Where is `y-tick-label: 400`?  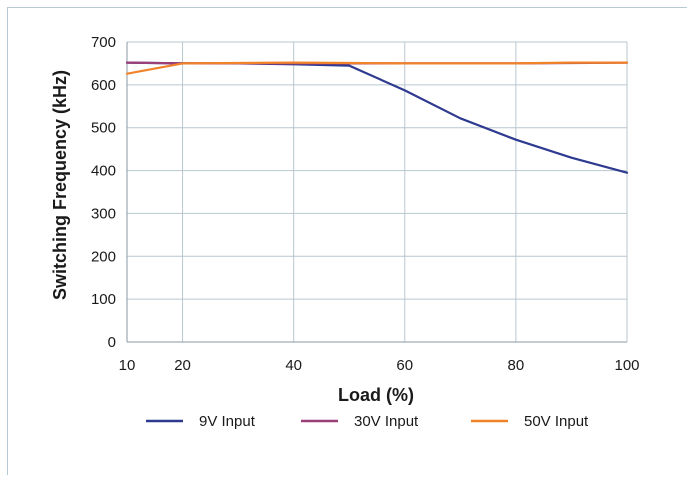 y-tick-label: 400 is located at coordinates (103, 171).